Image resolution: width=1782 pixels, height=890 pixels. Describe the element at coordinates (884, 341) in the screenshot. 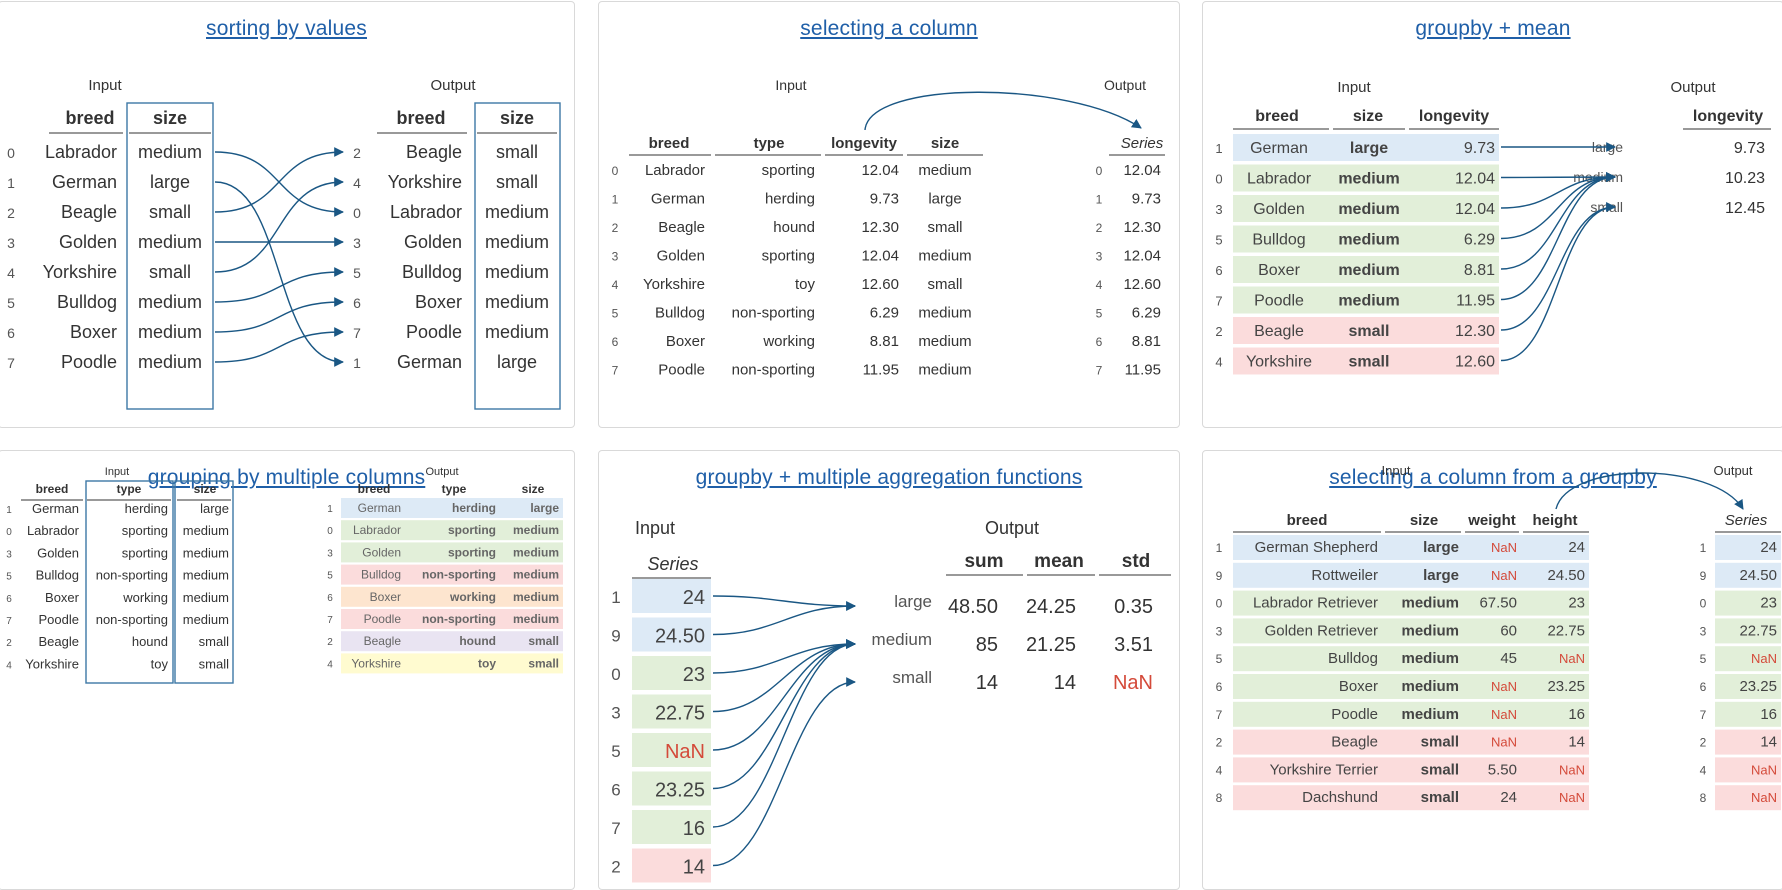

I see `longevity-cell: 8.81` at that location.